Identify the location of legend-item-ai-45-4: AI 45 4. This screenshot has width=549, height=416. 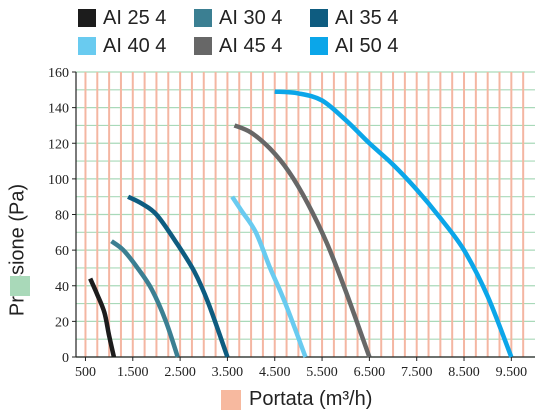
(238, 46).